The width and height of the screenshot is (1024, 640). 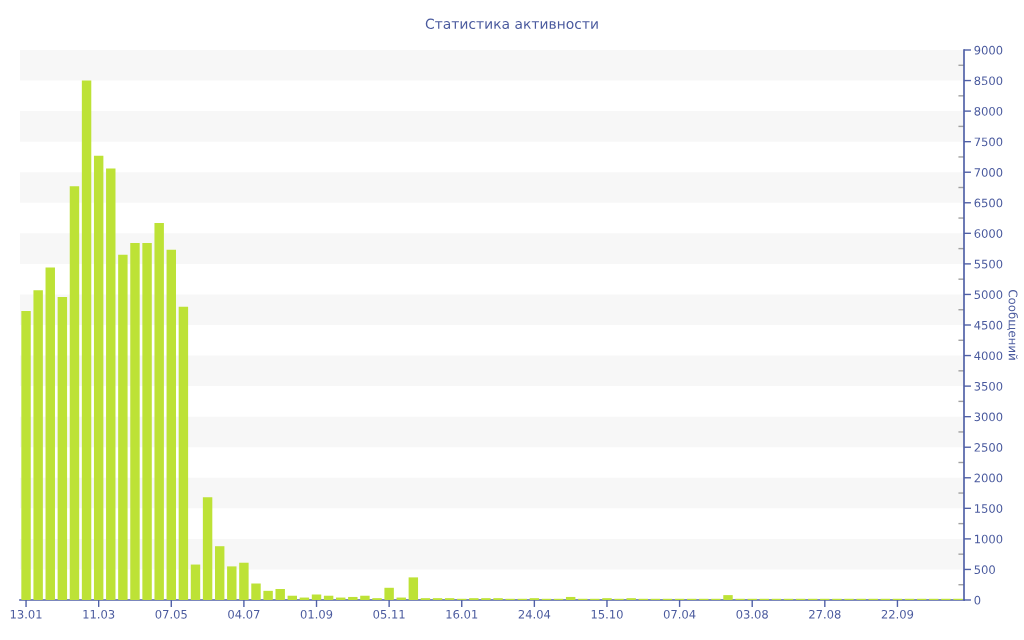 What do you see at coordinates (984, 569) in the screenshot?
I see `y-tick-label: 500` at bounding box center [984, 569].